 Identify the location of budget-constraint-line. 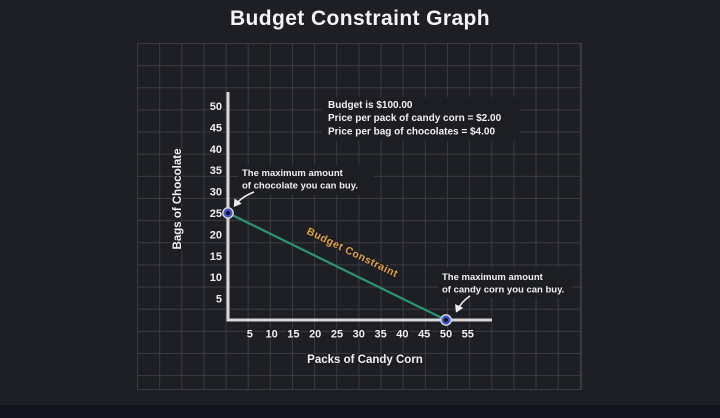
(337, 266).